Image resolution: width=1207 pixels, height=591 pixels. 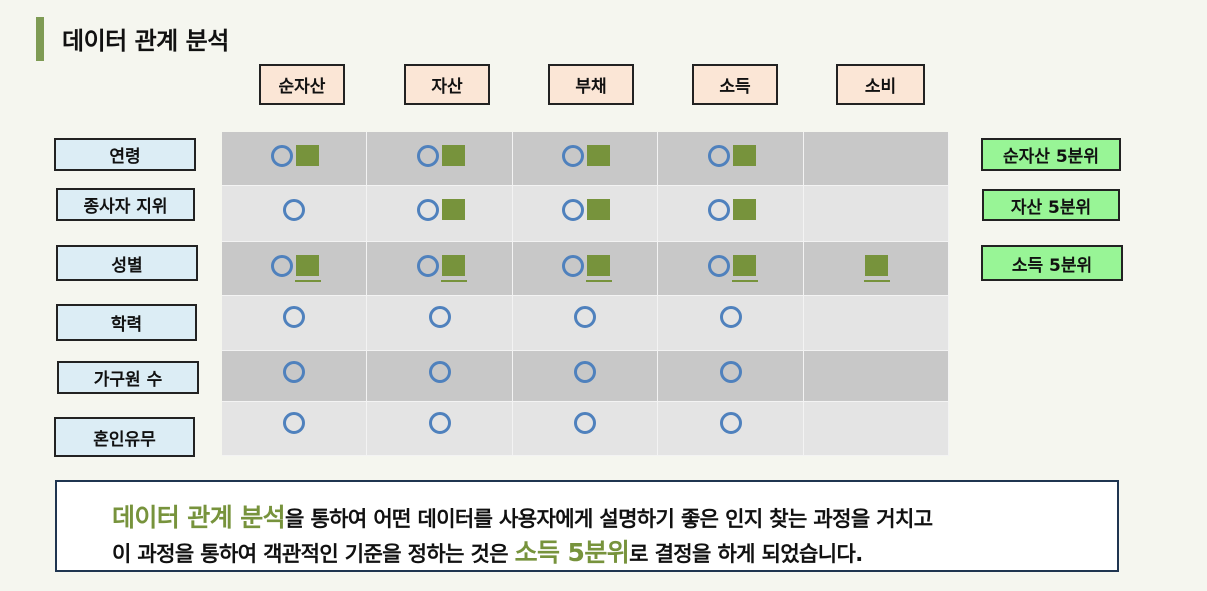 I want to click on title-accent-bar, so click(x=40, y=39).